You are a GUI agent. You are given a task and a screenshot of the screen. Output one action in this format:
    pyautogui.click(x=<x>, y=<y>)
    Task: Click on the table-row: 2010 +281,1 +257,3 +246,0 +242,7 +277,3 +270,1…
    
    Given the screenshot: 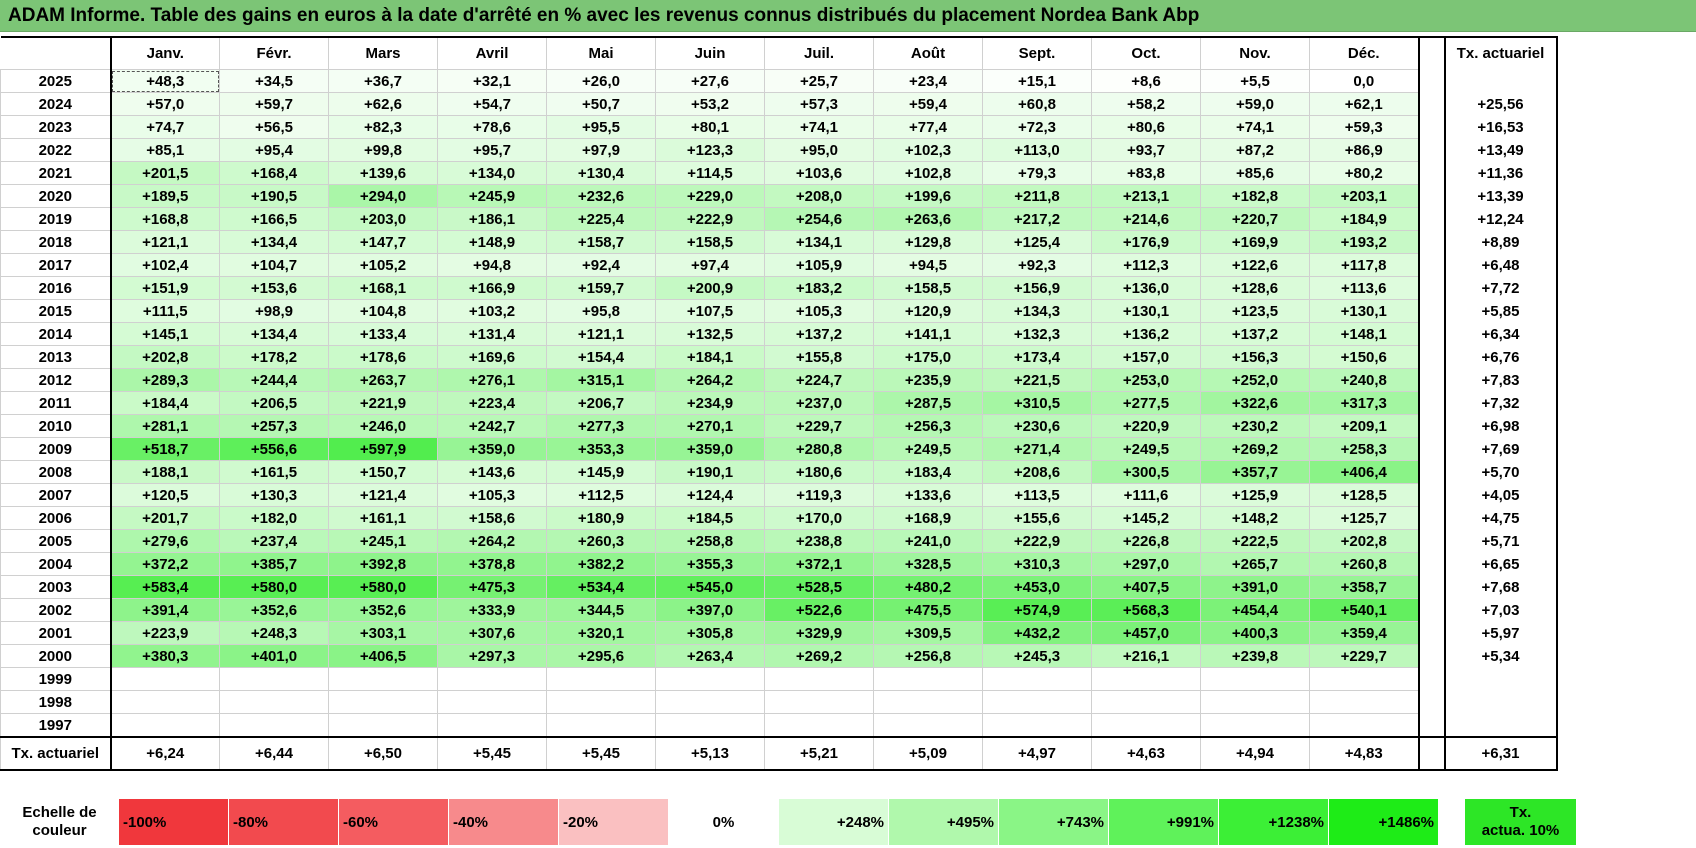 What is the action you would take?
    pyautogui.click(x=779, y=426)
    